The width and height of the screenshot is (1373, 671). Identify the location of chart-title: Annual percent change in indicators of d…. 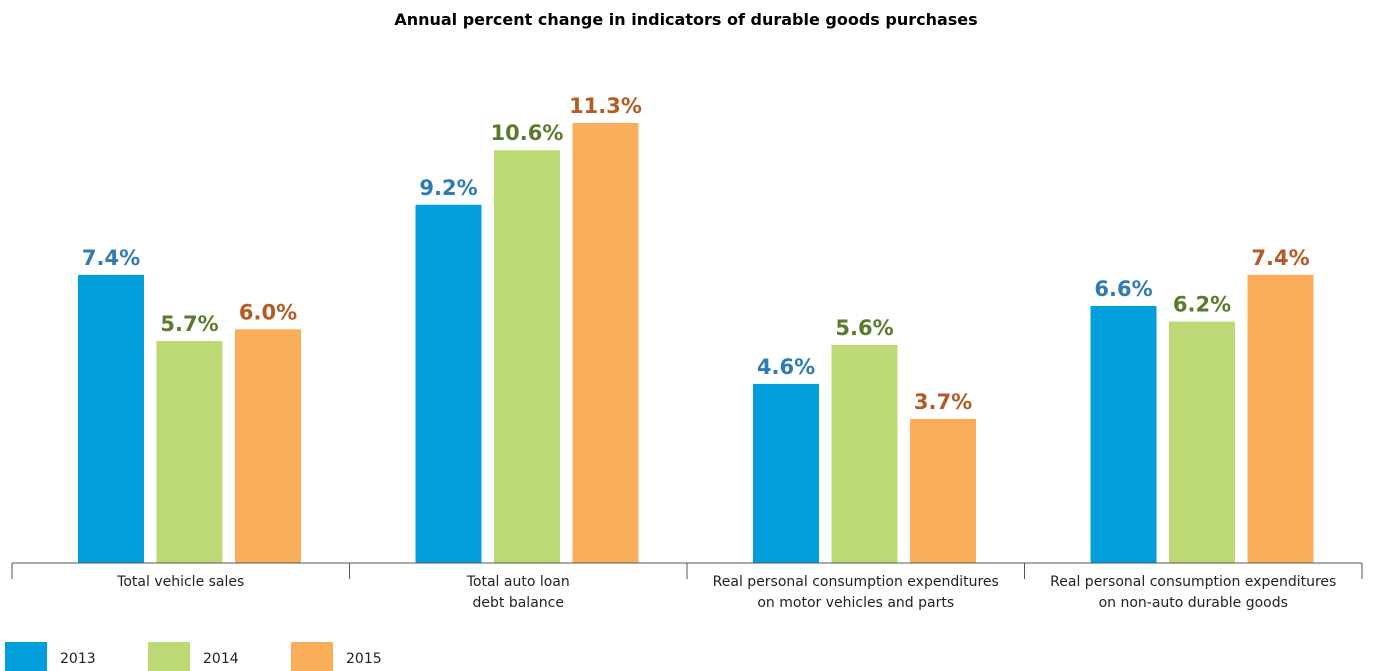
(685, 19).